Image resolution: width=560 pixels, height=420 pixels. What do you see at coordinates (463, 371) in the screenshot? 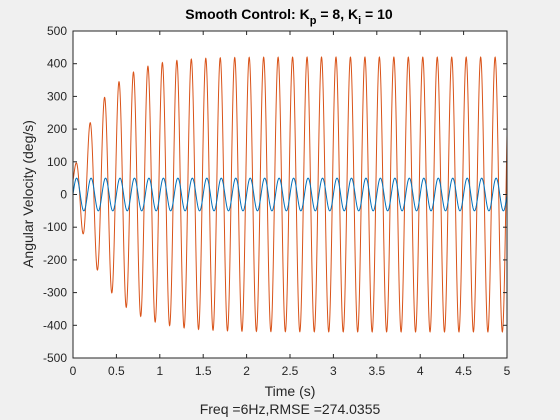
I see `x-tick-label: 4.5` at bounding box center [463, 371].